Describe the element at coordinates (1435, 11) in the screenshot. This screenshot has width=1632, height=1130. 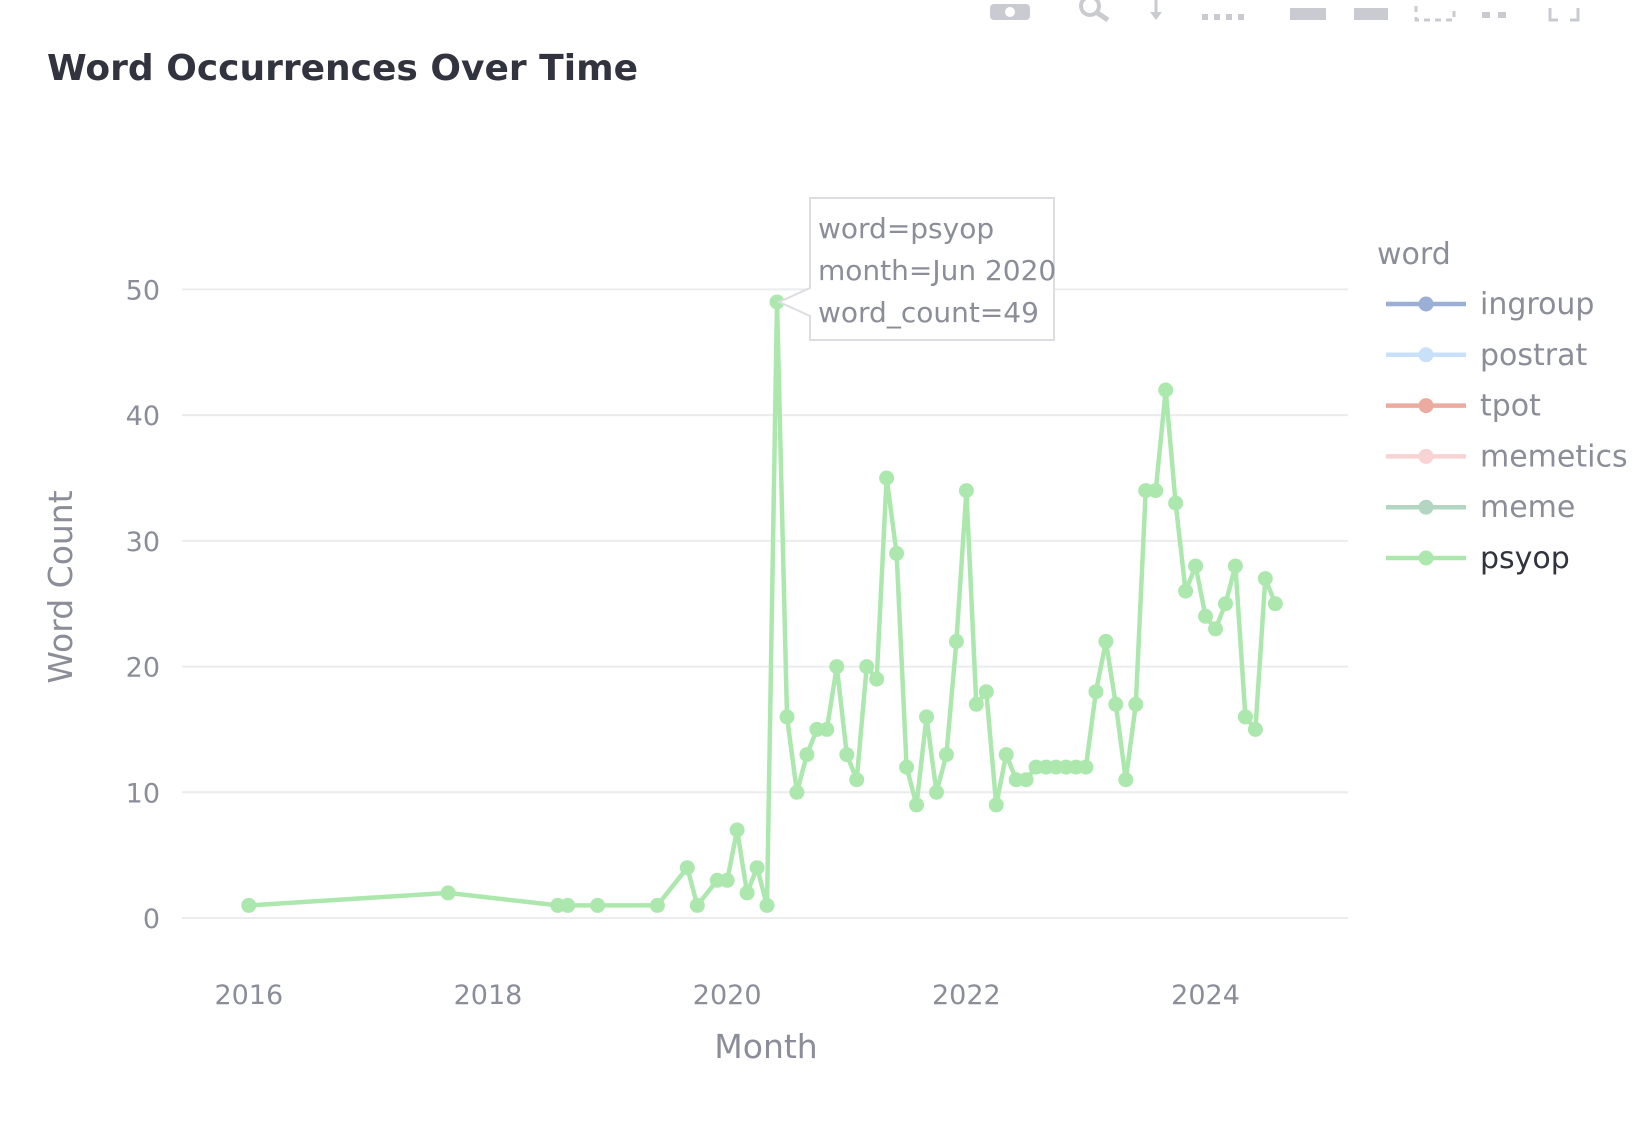
I see `zoom-out-icon` at that location.